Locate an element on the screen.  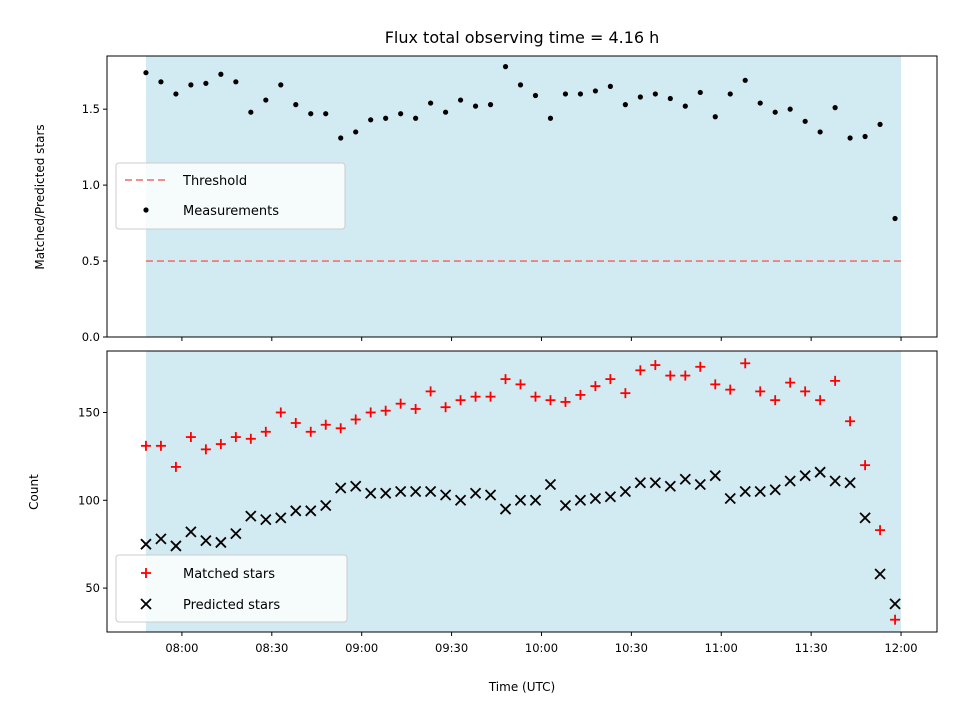
y-tick-label: 0.0 is located at coordinates (91, 337).